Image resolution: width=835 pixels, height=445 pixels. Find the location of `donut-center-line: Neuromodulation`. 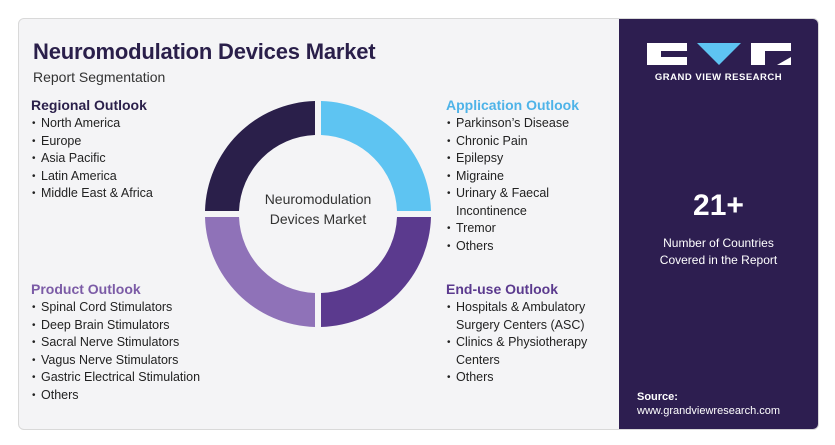

donut-center-line: Neuromodulation is located at coordinates (318, 199).